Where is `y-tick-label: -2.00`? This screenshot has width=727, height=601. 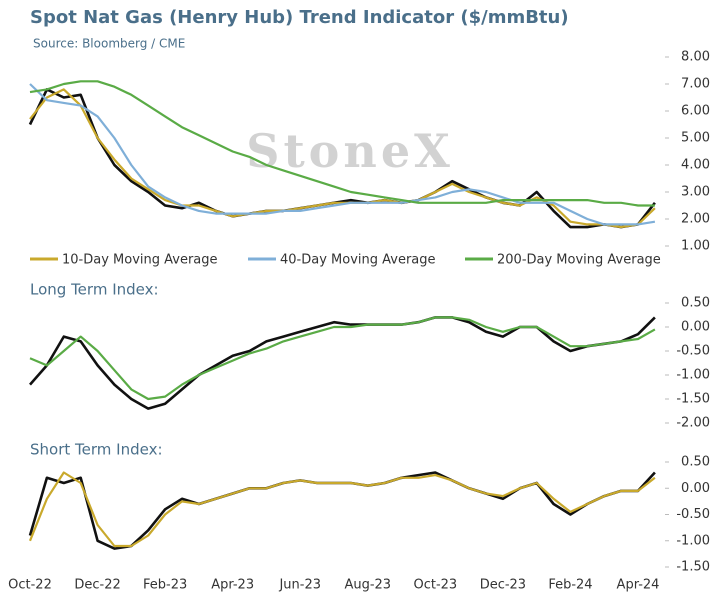 y-tick-label: -2.00 is located at coordinates (693, 423).